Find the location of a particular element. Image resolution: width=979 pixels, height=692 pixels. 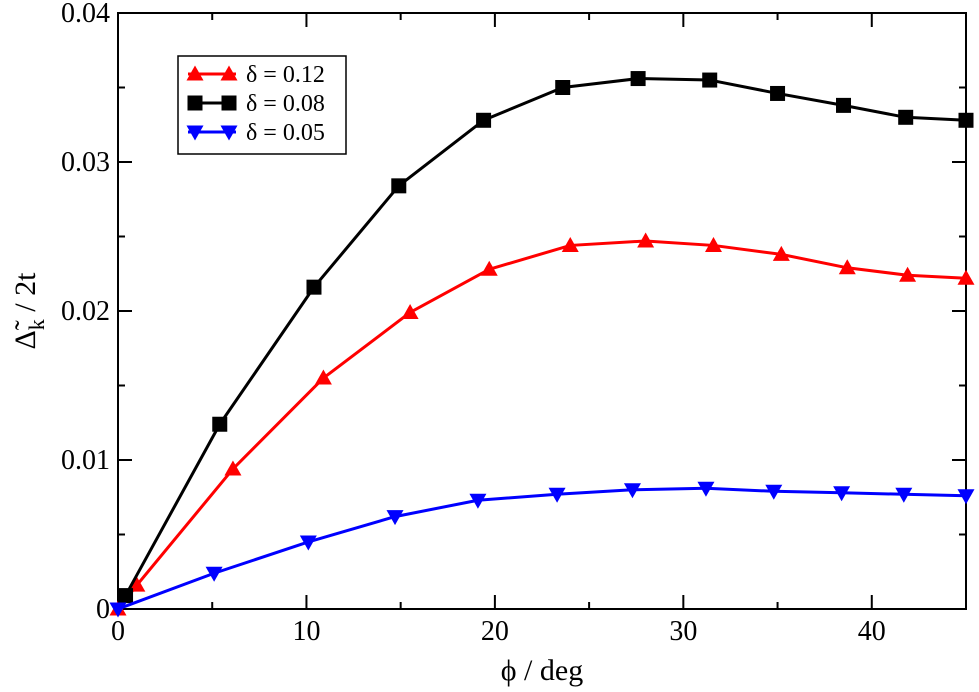

x-tick-label: 30 is located at coordinates (683, 631).